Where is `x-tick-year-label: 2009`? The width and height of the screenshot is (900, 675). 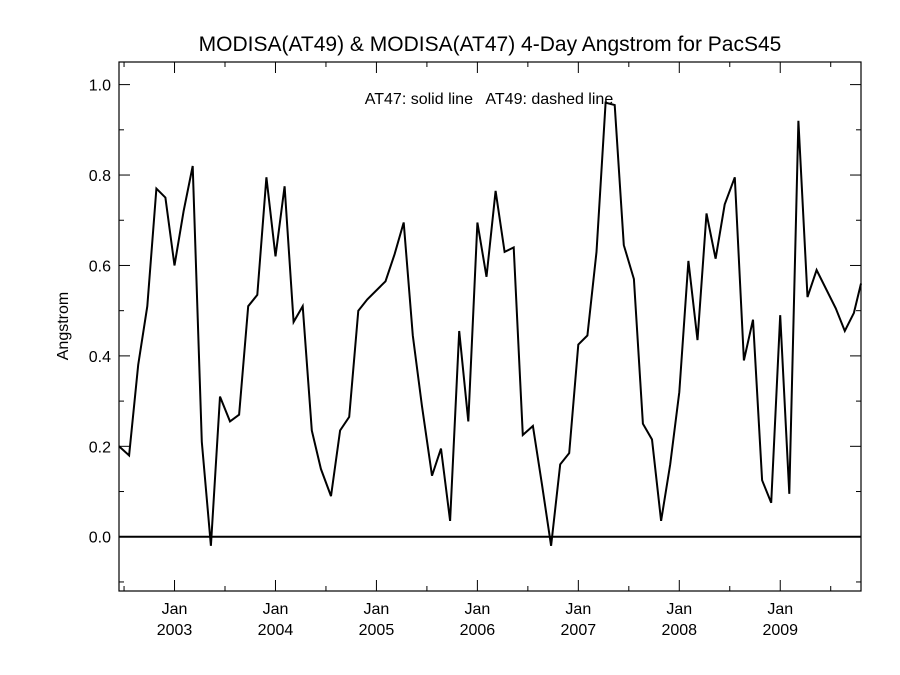
x-tick-year-label: 2009 is located at coordinates (780, 630).